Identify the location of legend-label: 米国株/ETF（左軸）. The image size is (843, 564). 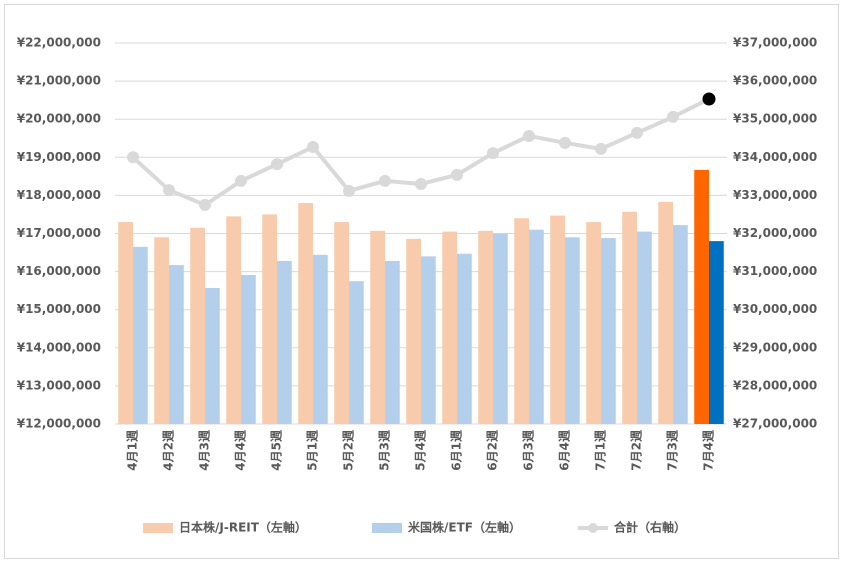
(464, 527).